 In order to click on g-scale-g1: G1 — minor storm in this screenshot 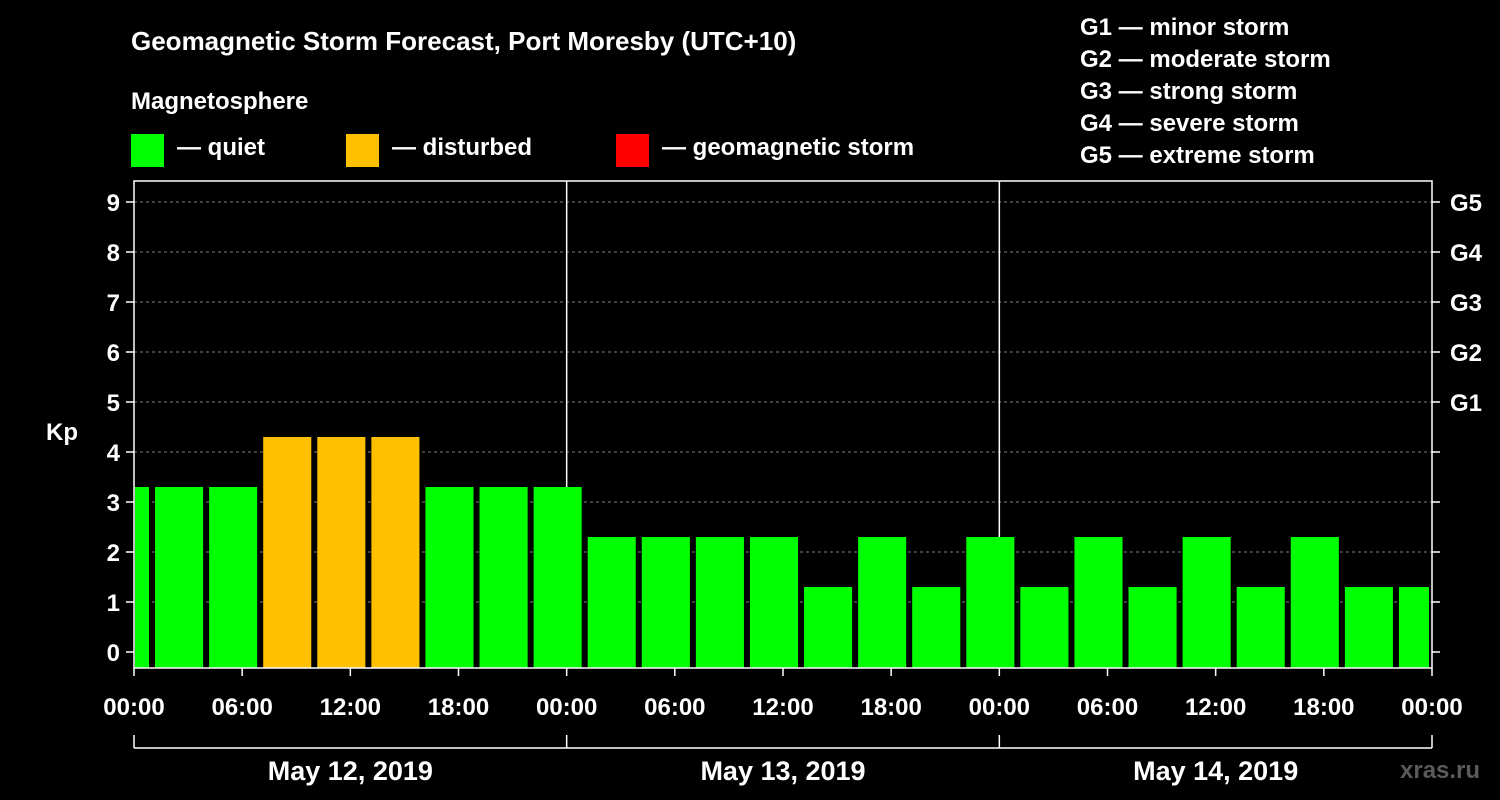, I will do `click(1185, 27)`.